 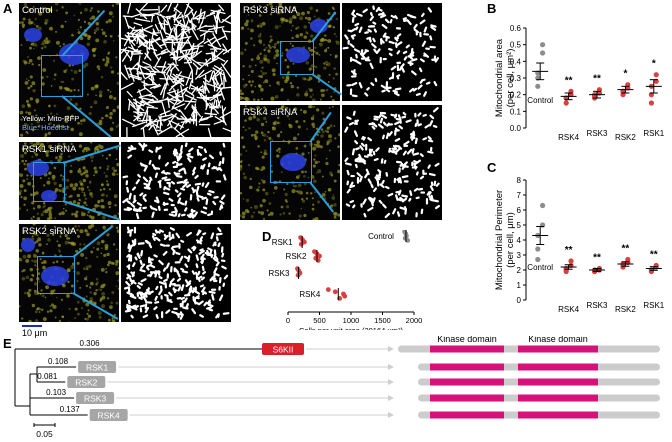 I want to click on y-tick-label: 0.5, so click(x=516, y=45).